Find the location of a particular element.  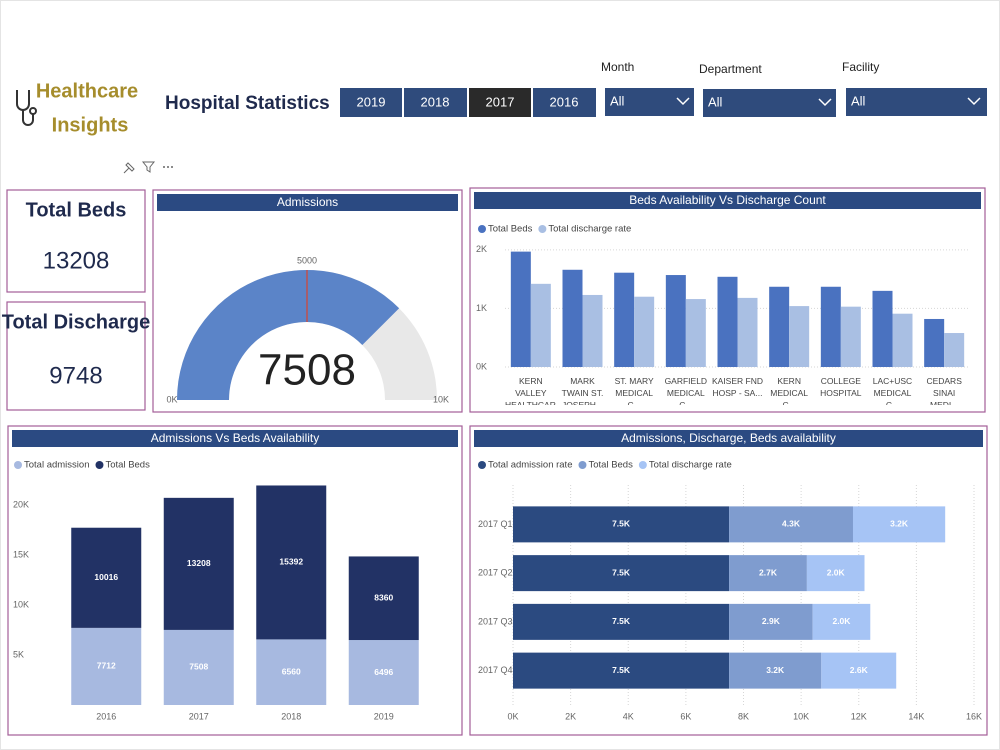

y-tick-label: 2017 Q1 is located at coordinates (495, 524).